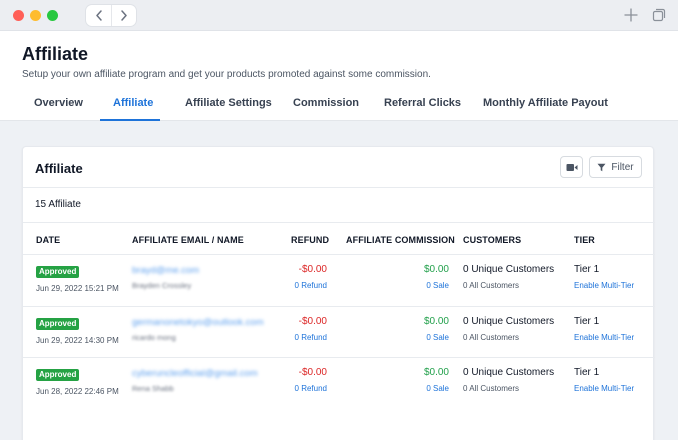 The height and width of the screenshot is (440, 678). What do you see at coordinates (52, 15) in the screenshot?
I see `maximize-window-button` at bounding box center [52, 15].